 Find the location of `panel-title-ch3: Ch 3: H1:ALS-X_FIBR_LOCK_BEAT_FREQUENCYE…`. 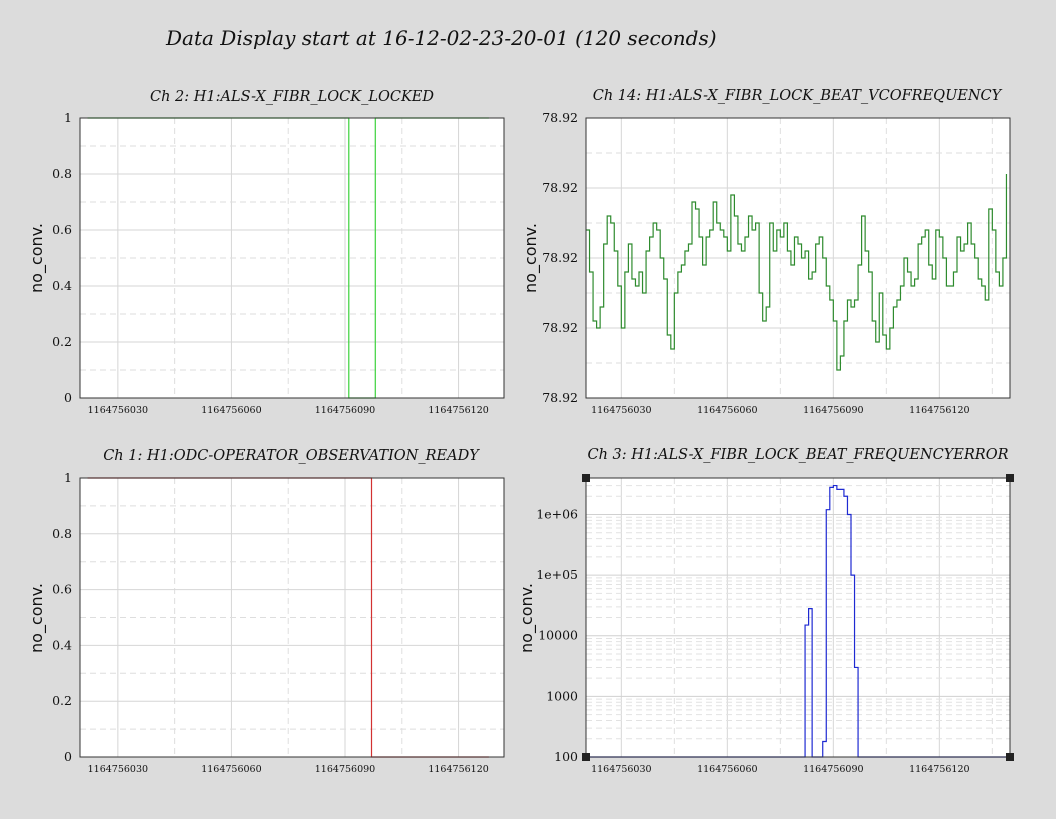

panel-title-ch3: Ch 3: H1:ALS-X_FIBR_LOCK_BEAT_FREQUENCYE… is located at coordinates (798, 455).